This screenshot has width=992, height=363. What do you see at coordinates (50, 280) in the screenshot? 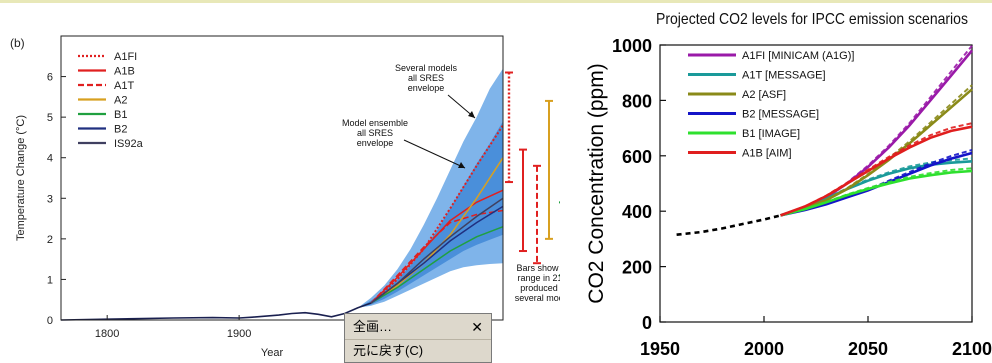
I see `y-tick-label: 1` at bounding box center [50, 280].